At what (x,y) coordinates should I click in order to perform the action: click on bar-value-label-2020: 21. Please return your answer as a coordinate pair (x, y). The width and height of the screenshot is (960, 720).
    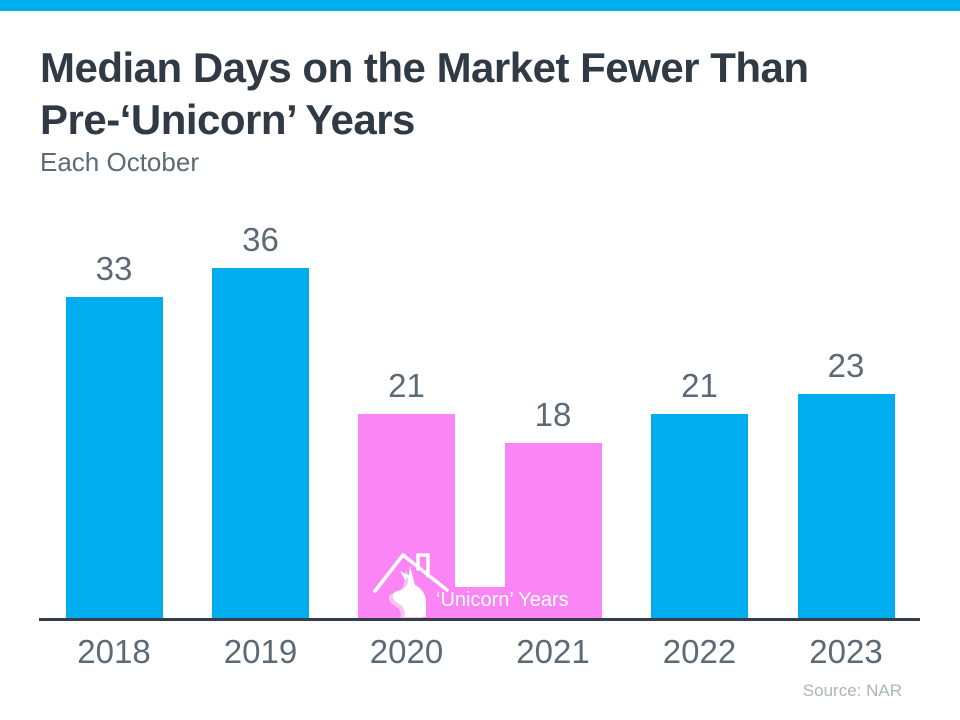
    Looking at the image, I should click on (406, 385).